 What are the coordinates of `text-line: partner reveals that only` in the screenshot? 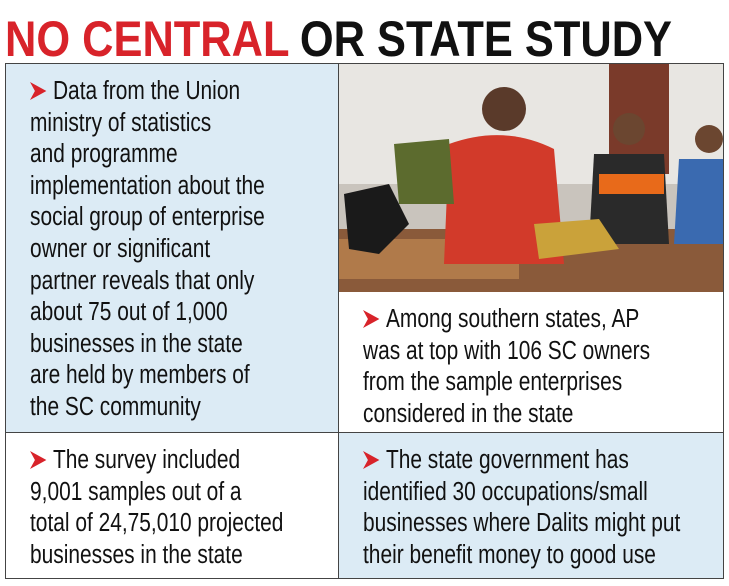 It's located at (147, 282).